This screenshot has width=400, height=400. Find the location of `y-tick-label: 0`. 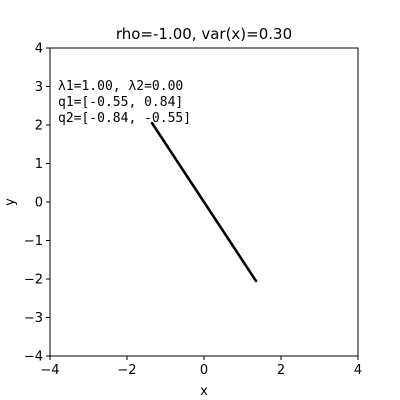

y-tick-label: 0 is located at coordinates (39, 203).